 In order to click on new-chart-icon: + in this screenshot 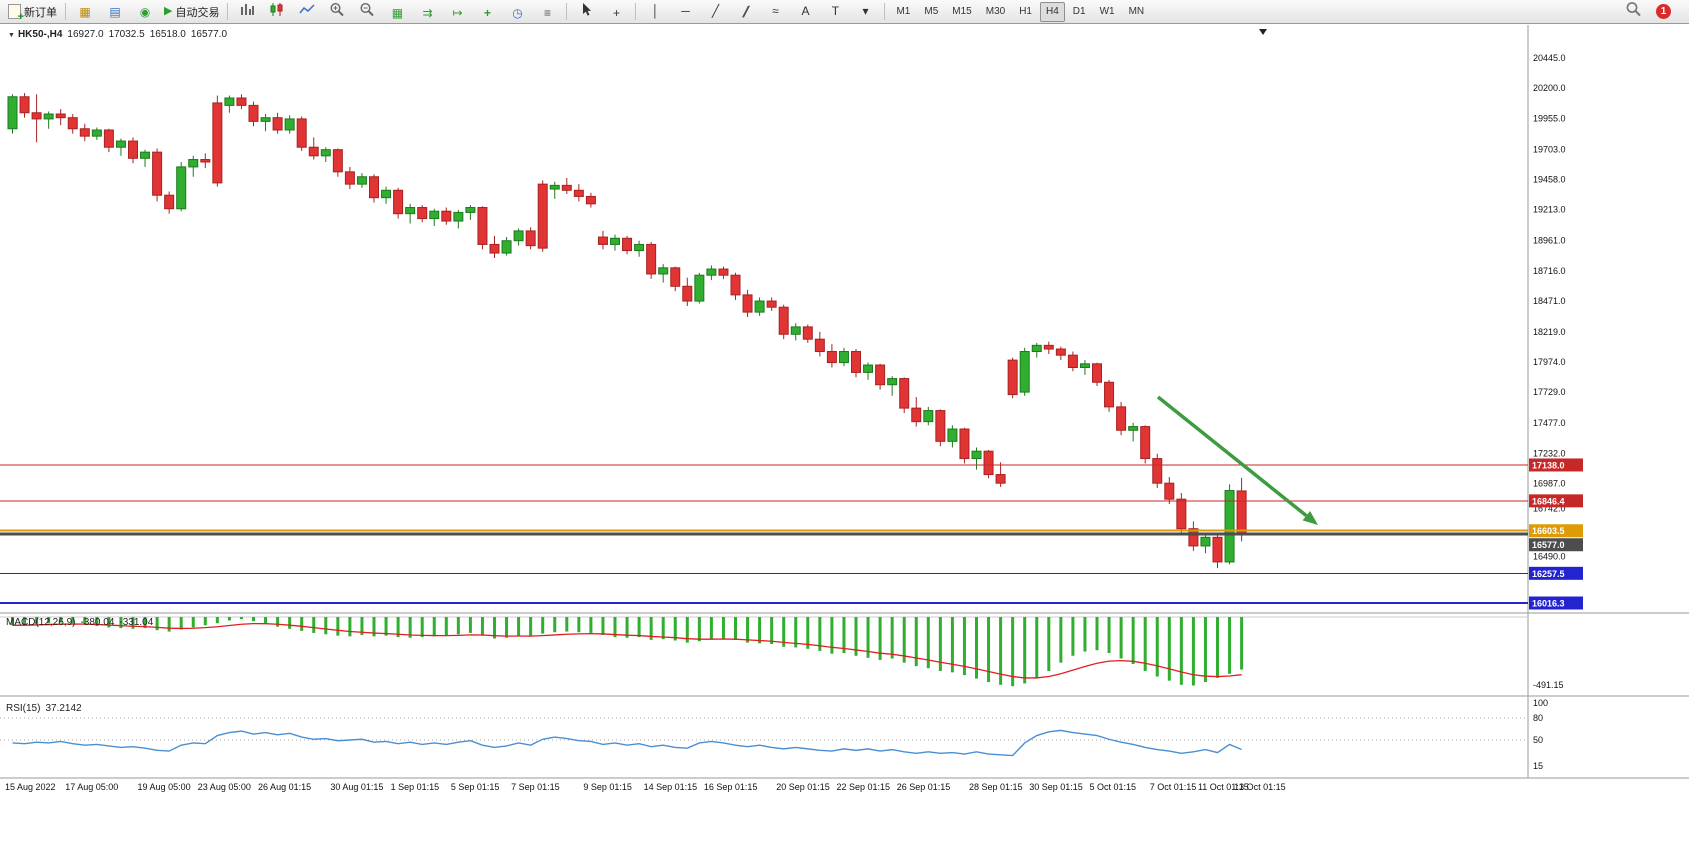, I will do `click(487, 13)`.